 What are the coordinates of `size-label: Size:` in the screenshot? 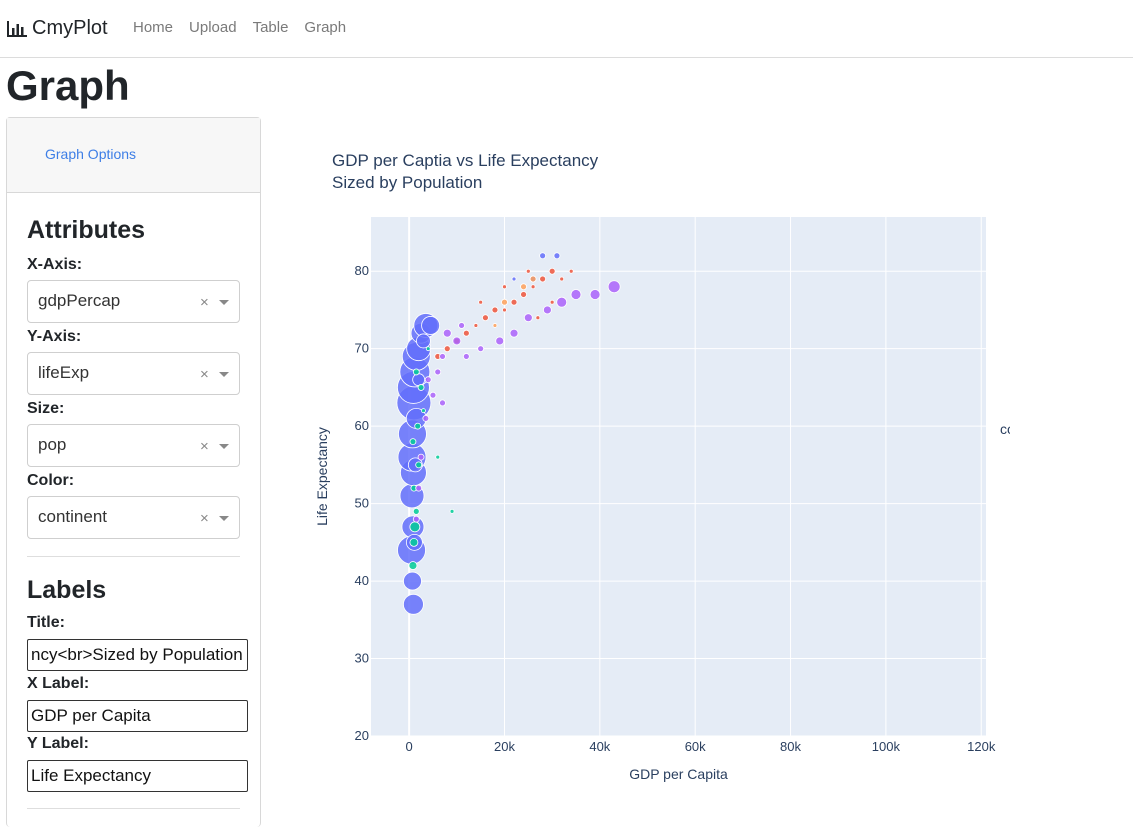 It's located at (46, 408).